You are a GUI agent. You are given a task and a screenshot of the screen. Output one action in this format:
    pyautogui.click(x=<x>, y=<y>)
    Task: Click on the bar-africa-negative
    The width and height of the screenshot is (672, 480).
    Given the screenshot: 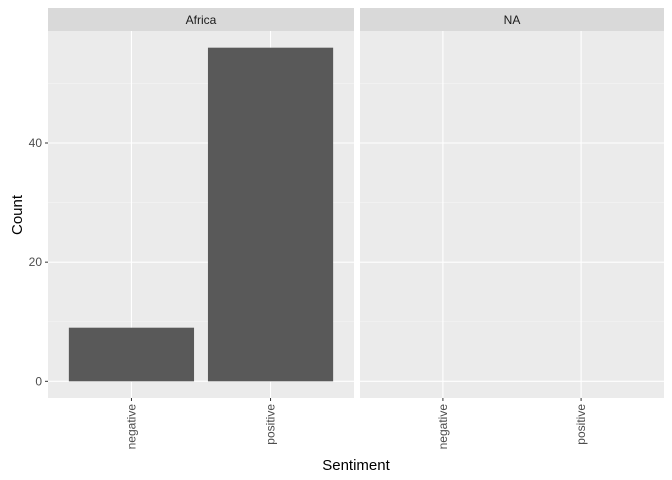 What is the action you would take?
    pyautogui.click(x=131, y=354)
    